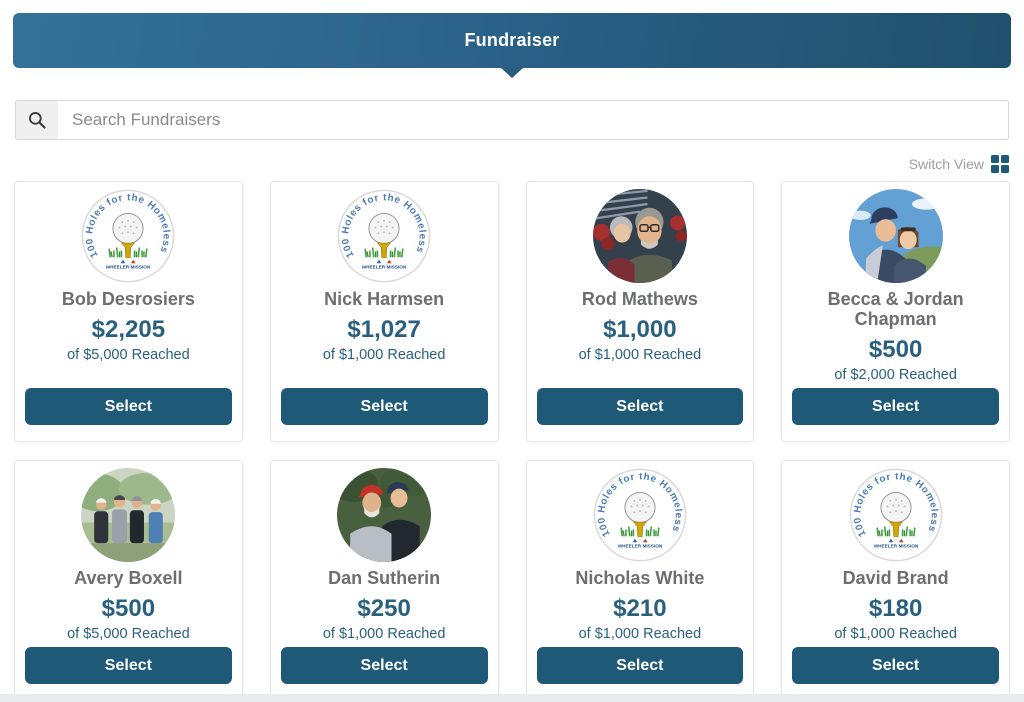 The image size is (1024, 702). What do you see at coordinates (1000, 164) in the screenshot?
I see `grid-view-icon` at bounding box center [1000, 164].